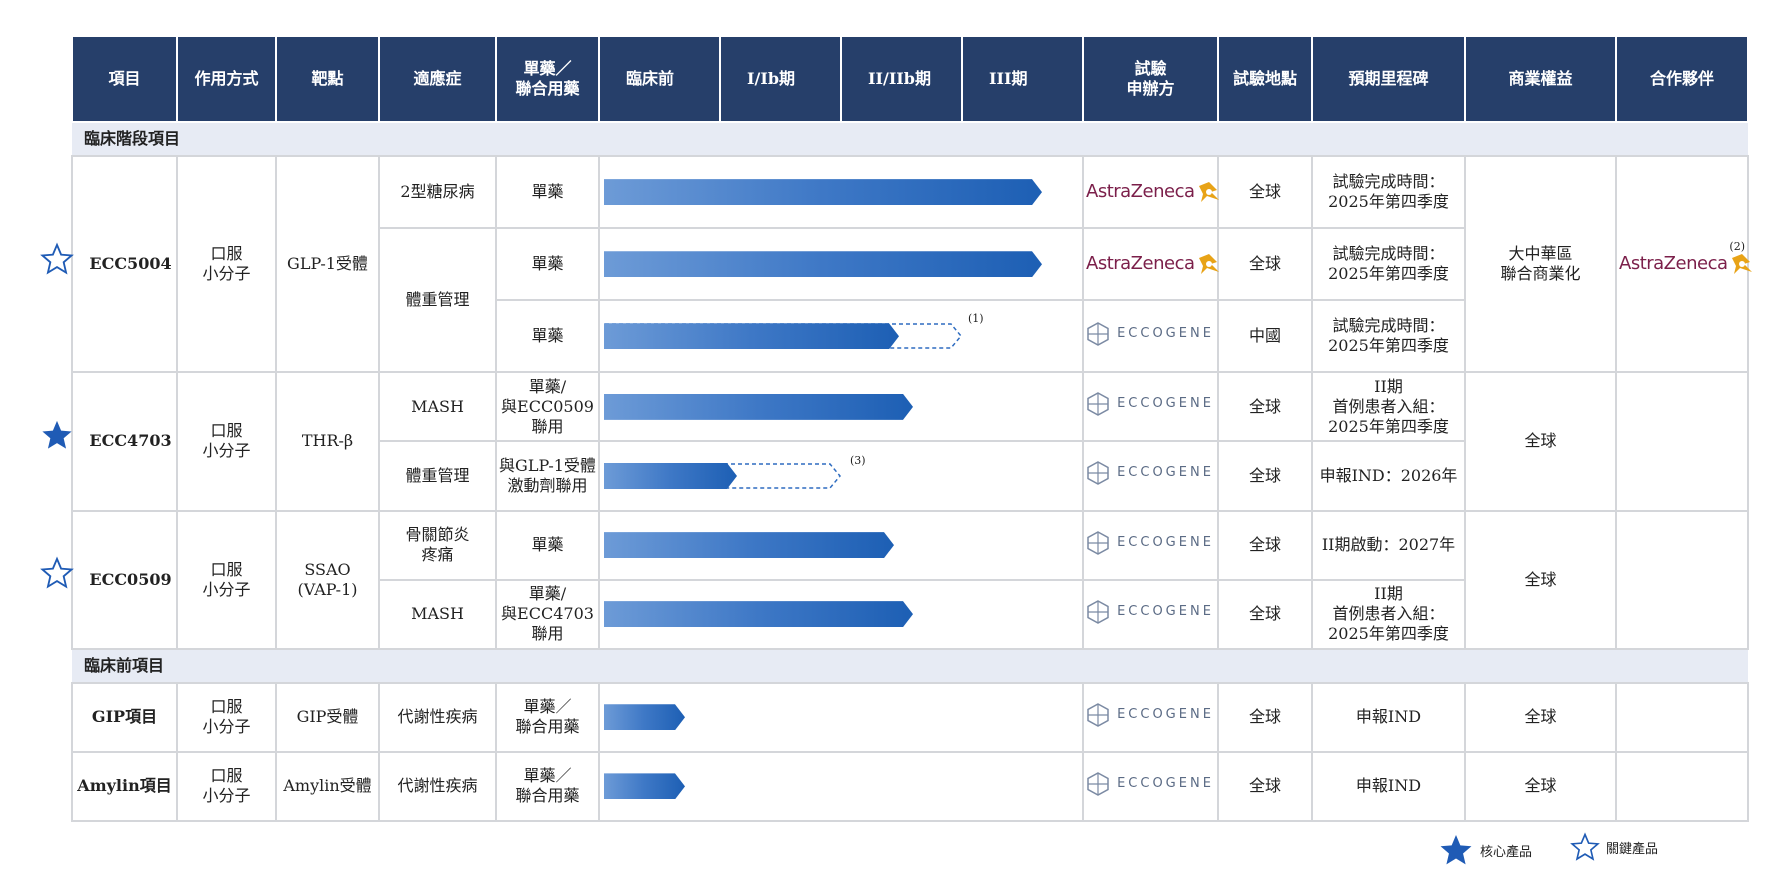  What do you see at coordinates (437, 545) in the screenshot?
I see `indication-cell: 骨關節炎 疼痛` at bounding box center [437, 545].